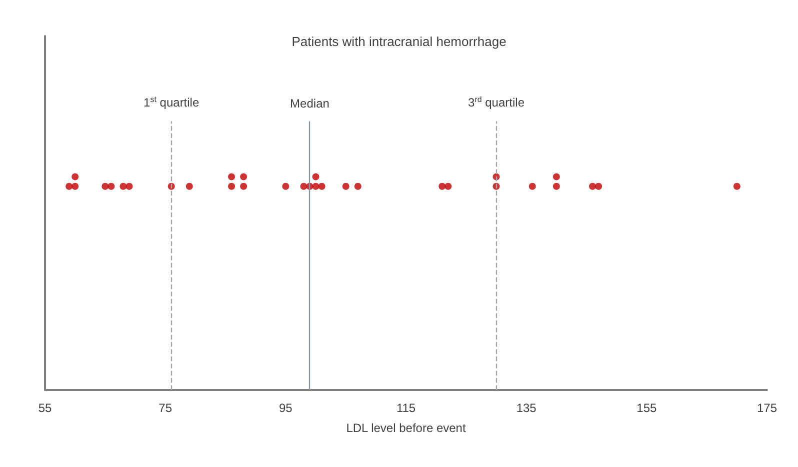 This screenshot has height=467, width=798. What do you see at coordinates (285, 408) in the screenshot?
I see `x-tick-label: 95` at bounding box center [285, 408].